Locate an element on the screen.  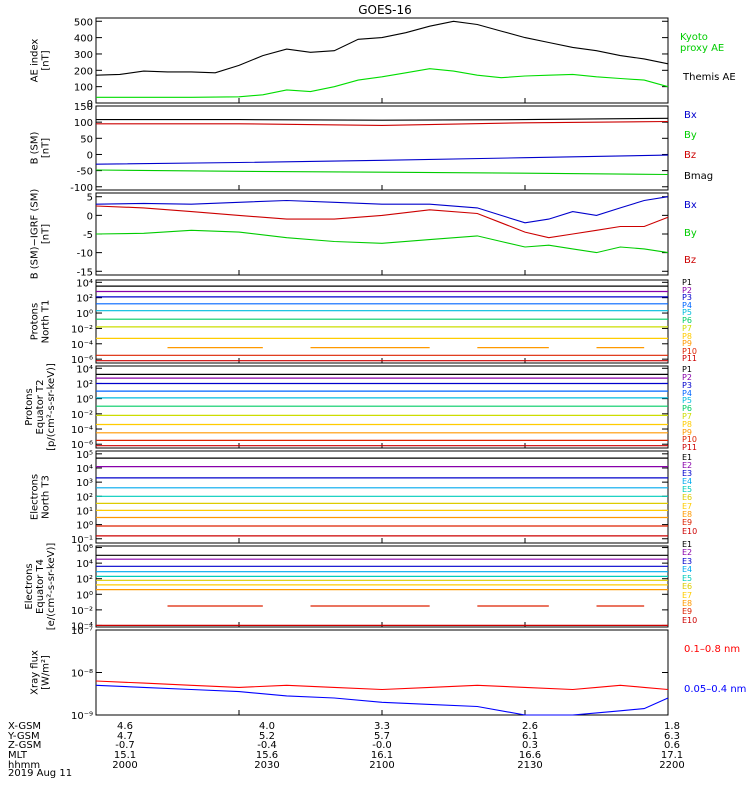
y-axis-label: B (SM)−IGRF (SM)[nT] is located at coordinates (41, 234).